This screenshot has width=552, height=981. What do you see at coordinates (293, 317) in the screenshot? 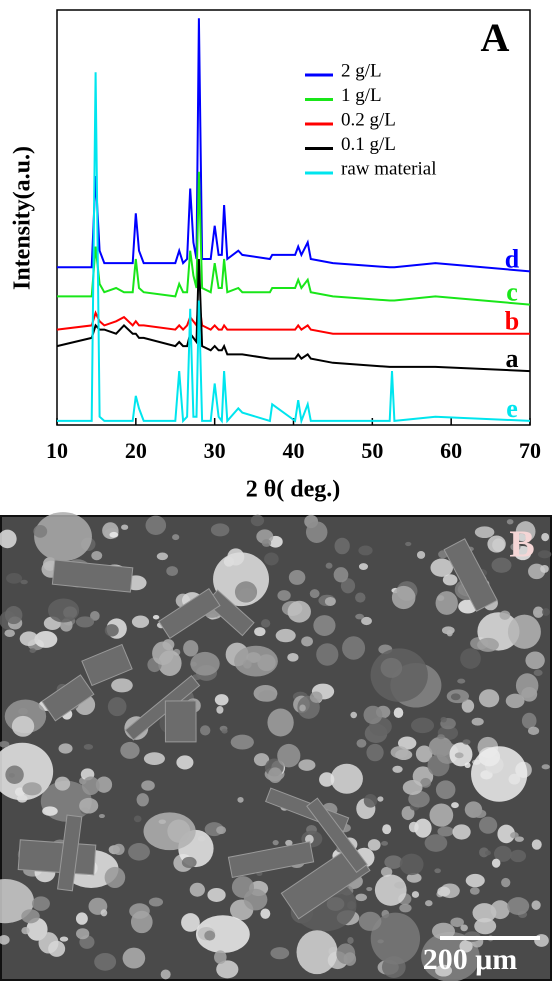
I see `data-line` at bounding box center [293, 317].